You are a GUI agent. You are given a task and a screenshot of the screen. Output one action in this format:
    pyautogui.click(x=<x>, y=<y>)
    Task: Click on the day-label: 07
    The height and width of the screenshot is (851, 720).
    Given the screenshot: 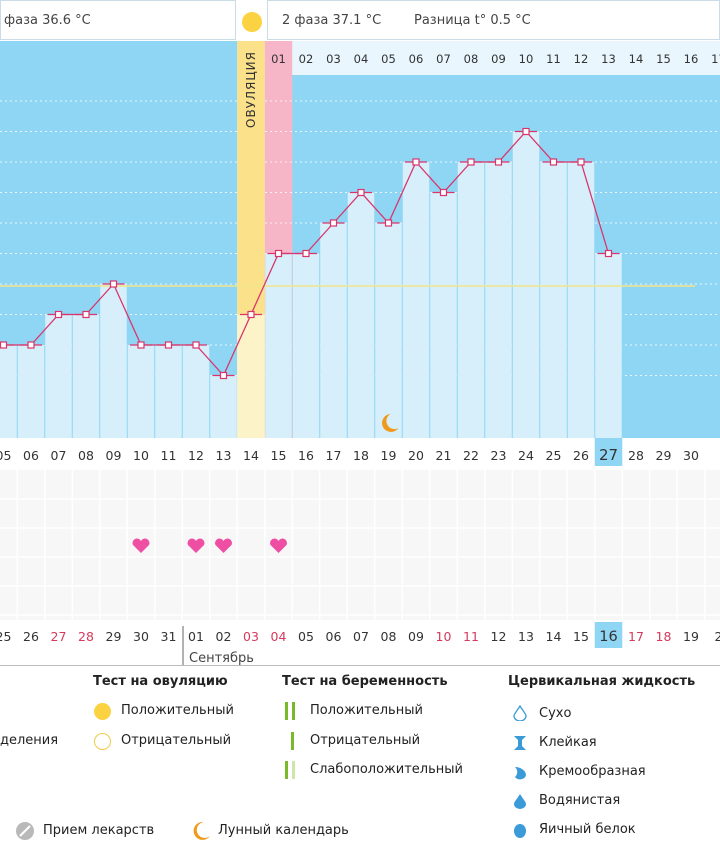 What is the action you would take?
    pyautogui.click(x=59, y=455)
    